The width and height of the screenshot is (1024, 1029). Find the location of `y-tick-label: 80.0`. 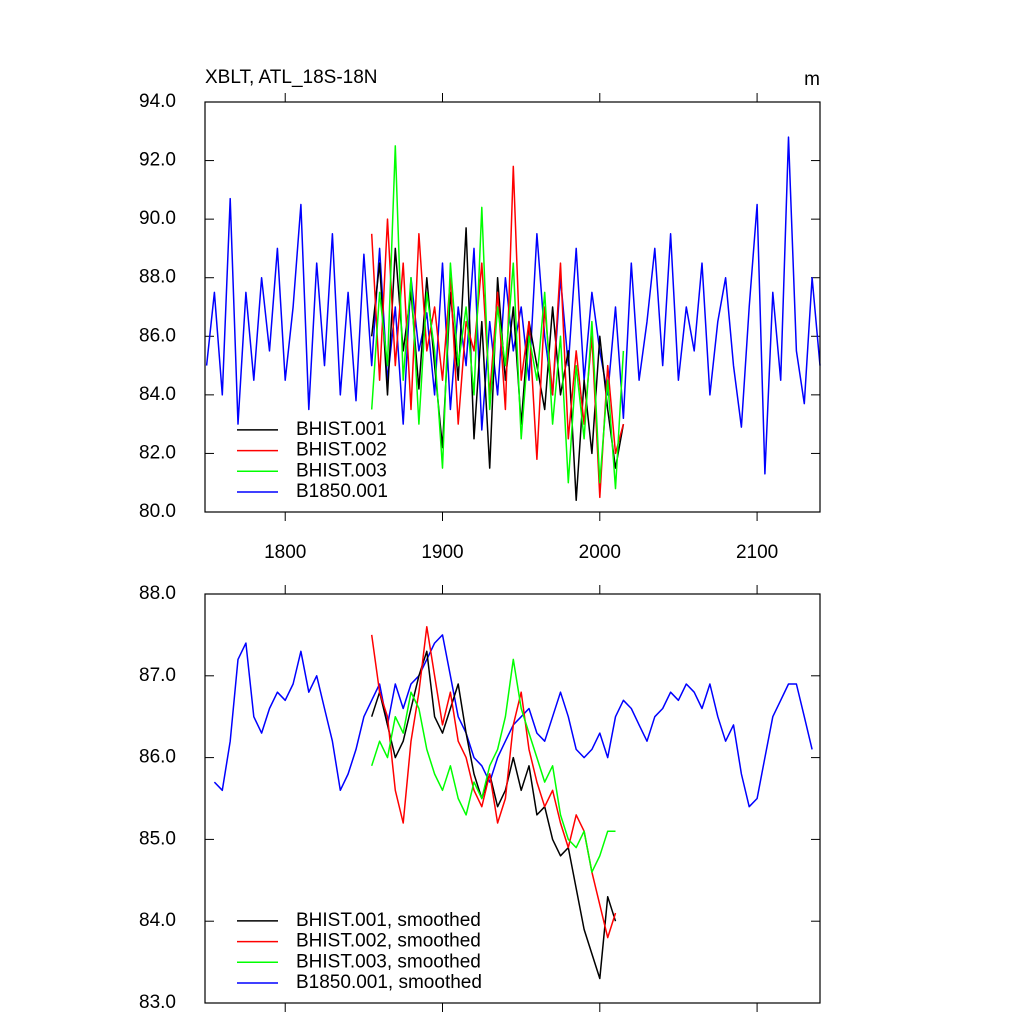

y-tick-label: 80.0 is located at coordinates (157, 511).